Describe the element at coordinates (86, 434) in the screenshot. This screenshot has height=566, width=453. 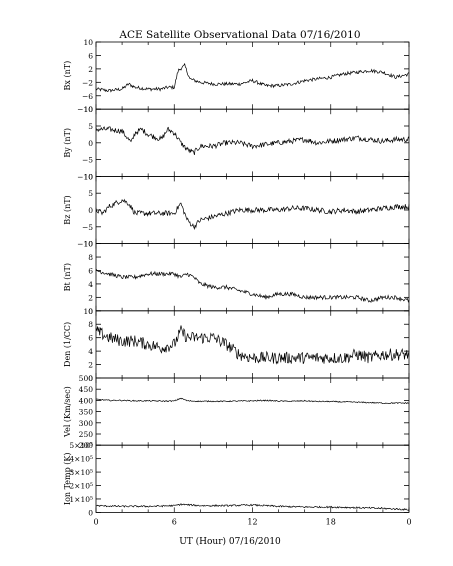
I see `y-tick-label: 250` at that location.